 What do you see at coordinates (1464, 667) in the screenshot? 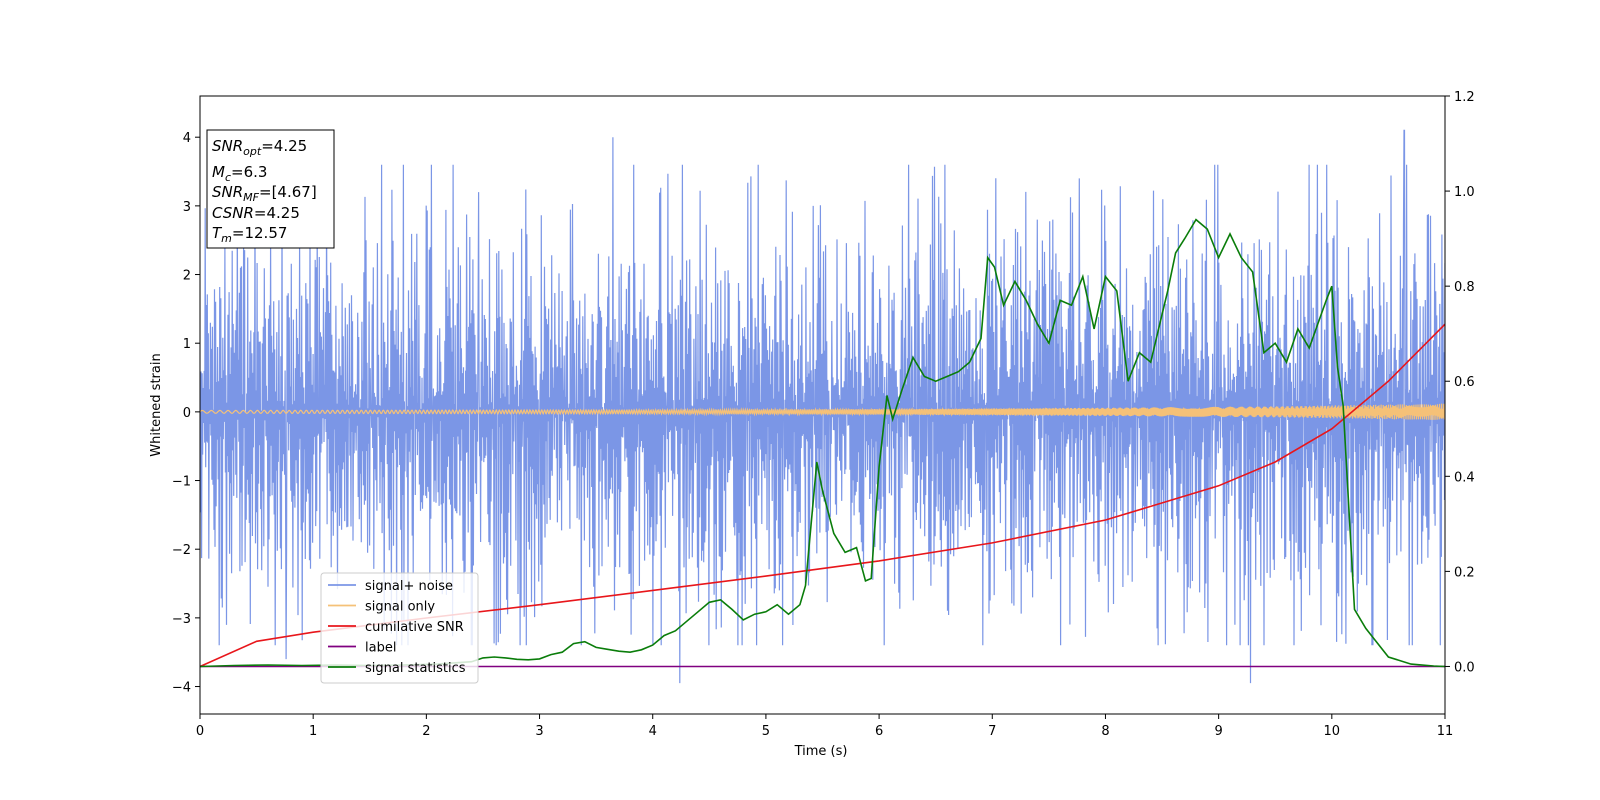
I see `y2-tick-label: 0.0` at bounding box center [1464, 667].